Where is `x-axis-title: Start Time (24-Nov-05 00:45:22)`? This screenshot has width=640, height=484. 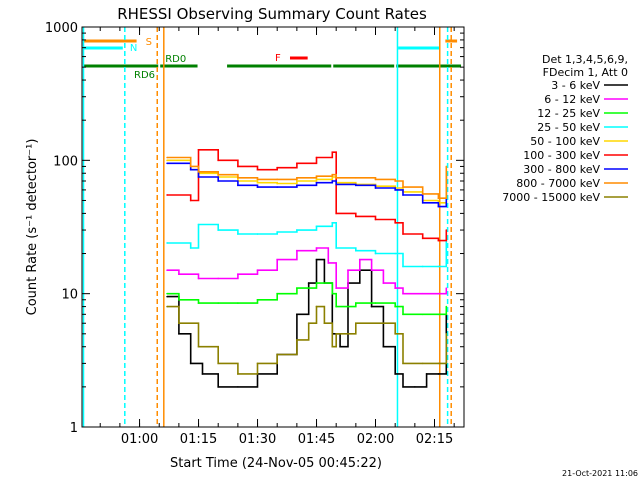
x-axis-title: Start Time (24-Nov-05 00:45:22) is located at coordinates (276, 463).